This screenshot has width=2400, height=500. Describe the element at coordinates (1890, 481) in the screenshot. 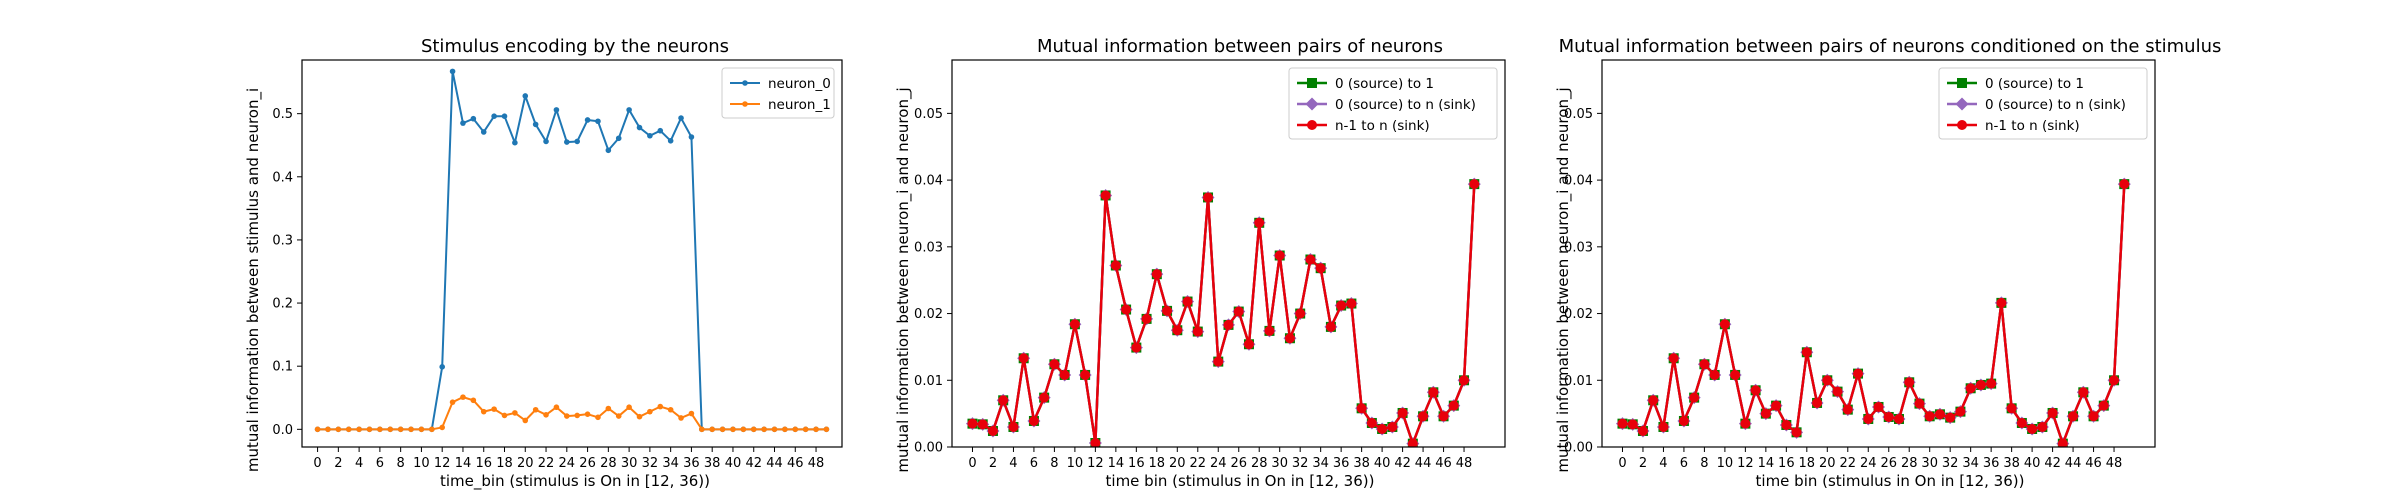

I see `x-axis-label: time bin (stimulus in On in [12, 36))` at that location.